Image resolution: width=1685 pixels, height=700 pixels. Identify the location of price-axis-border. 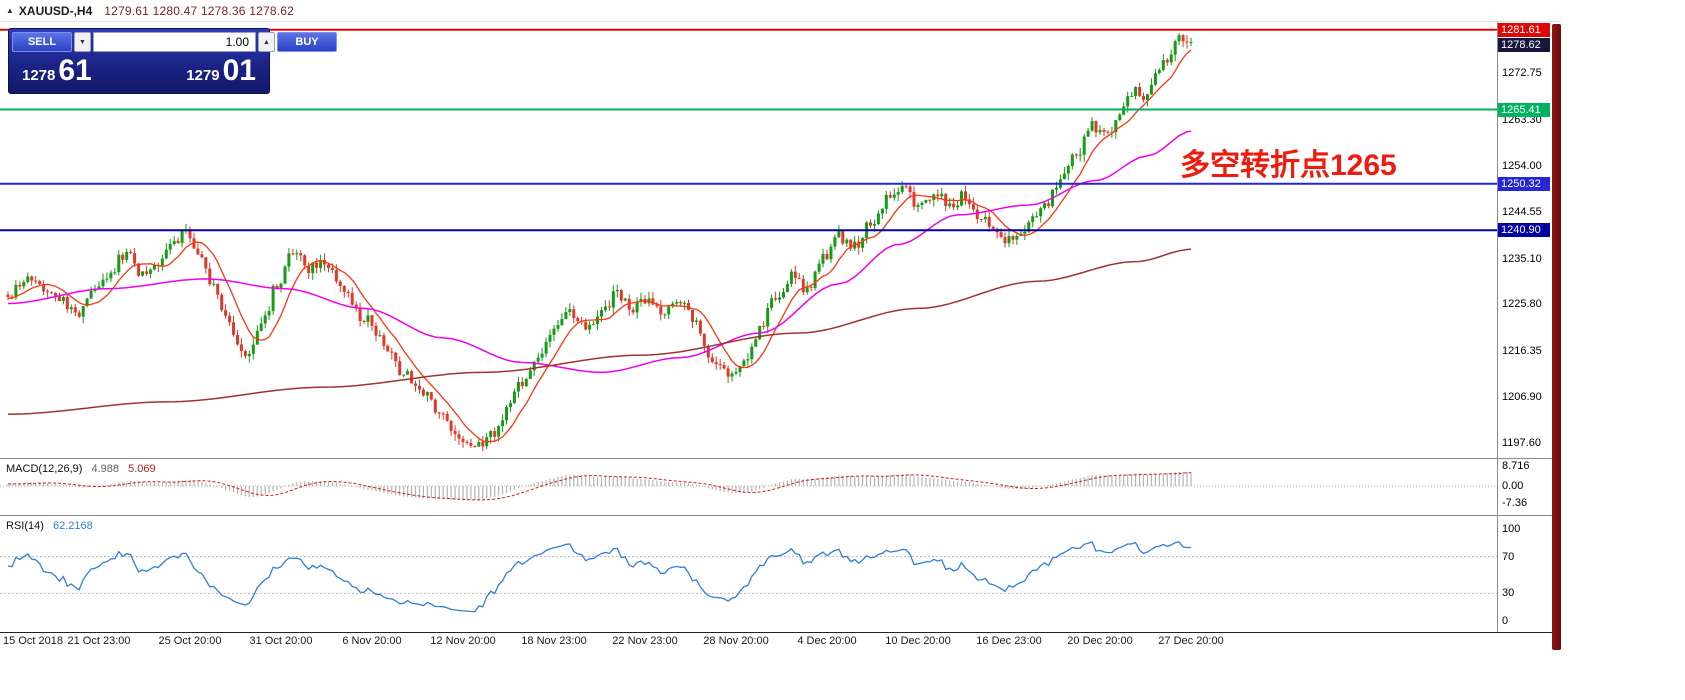
(1497, 327).